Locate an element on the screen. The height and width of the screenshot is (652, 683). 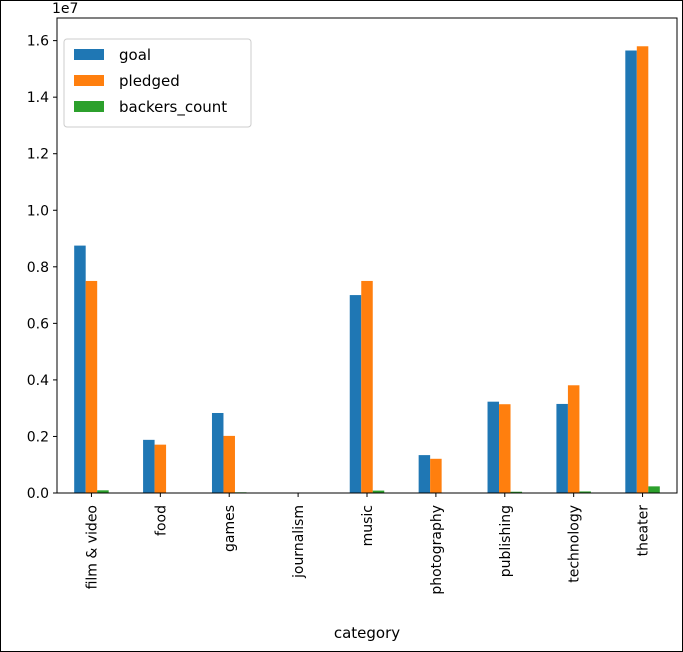
legend-swatch-goal is located at coordinates (89, 54).